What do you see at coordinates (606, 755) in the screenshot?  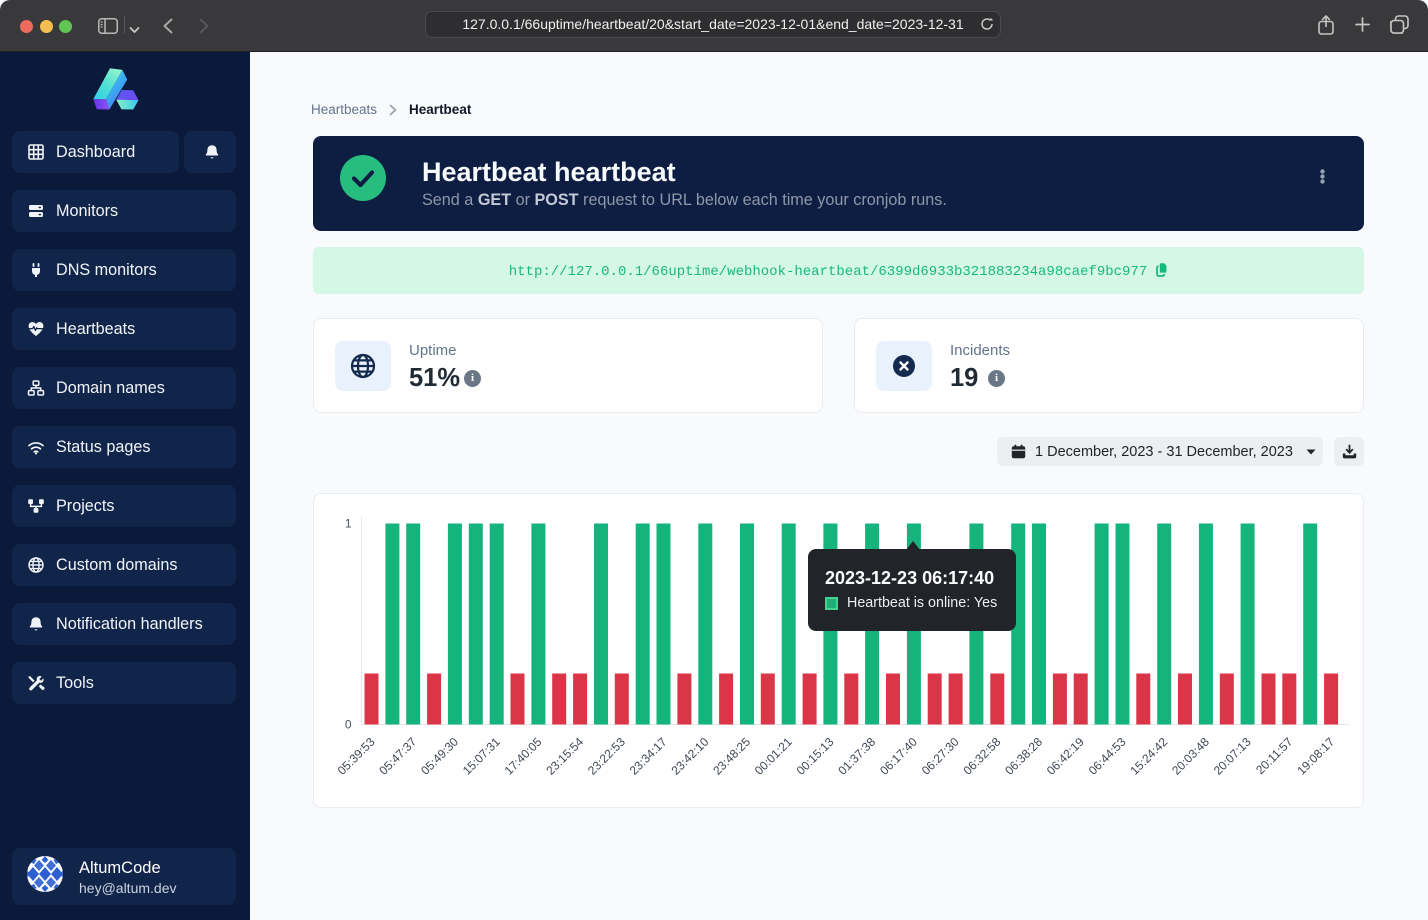 I see `svg-text: 23:22:53` at bounding box center [606, 755].